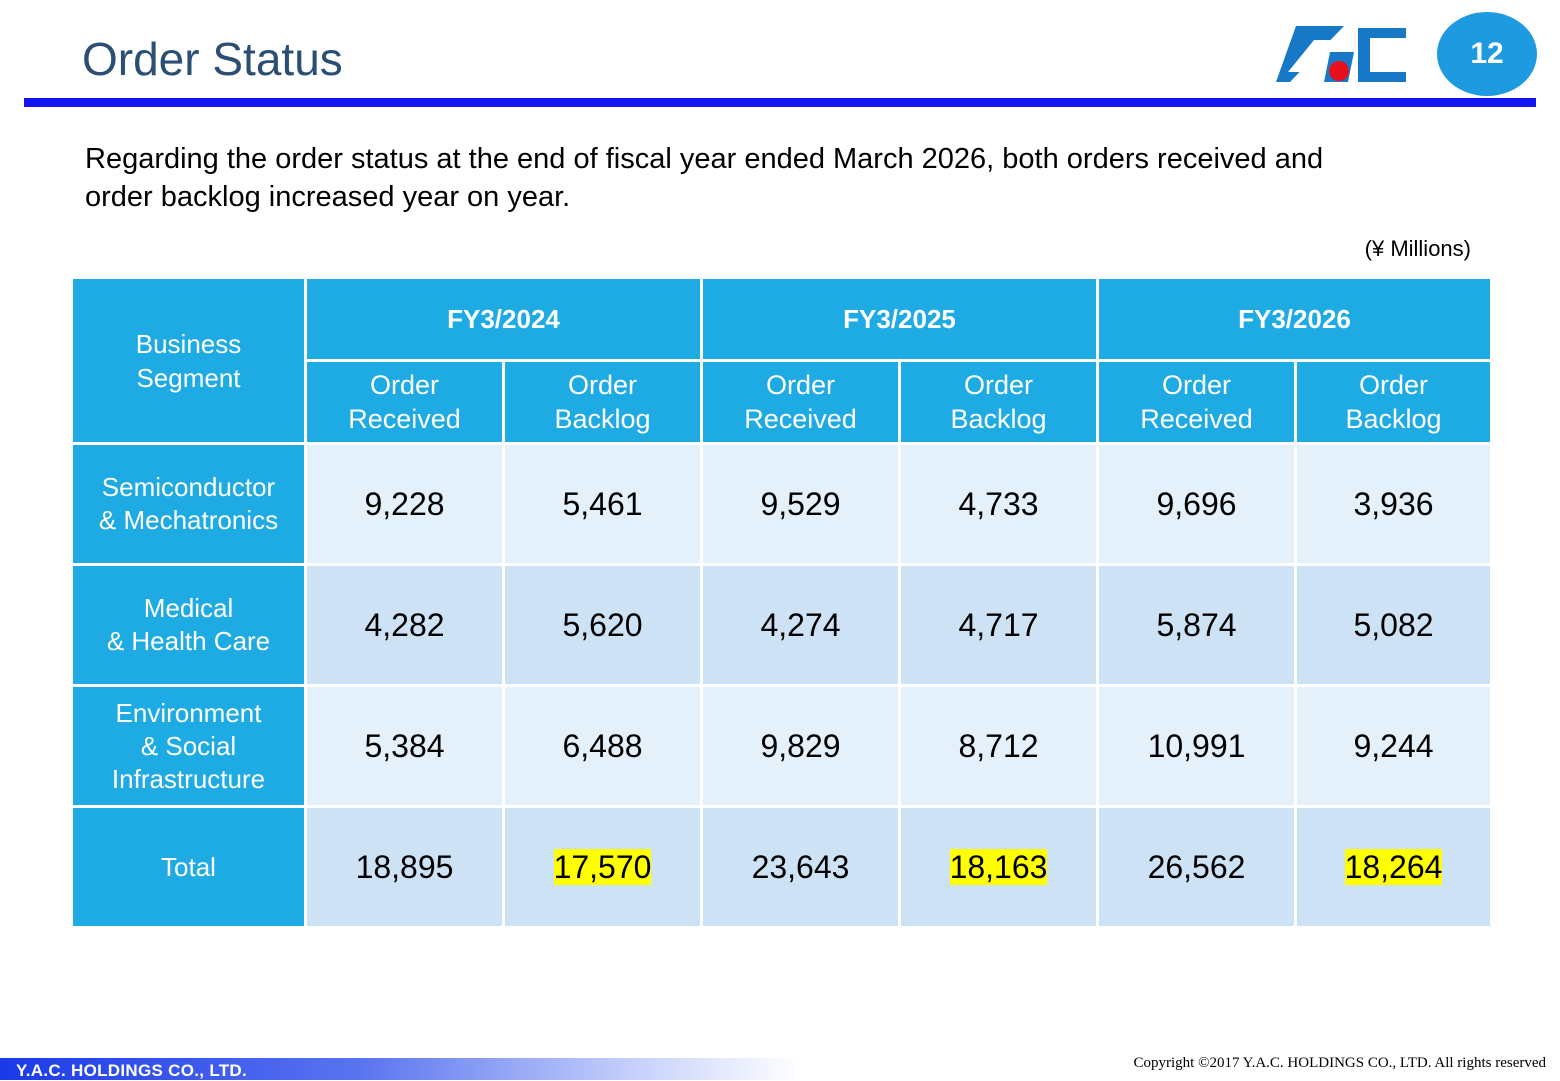 This screenshot has height=1081, width=1560. I want to click on page-number-badge: 12, so click(1487, 54).